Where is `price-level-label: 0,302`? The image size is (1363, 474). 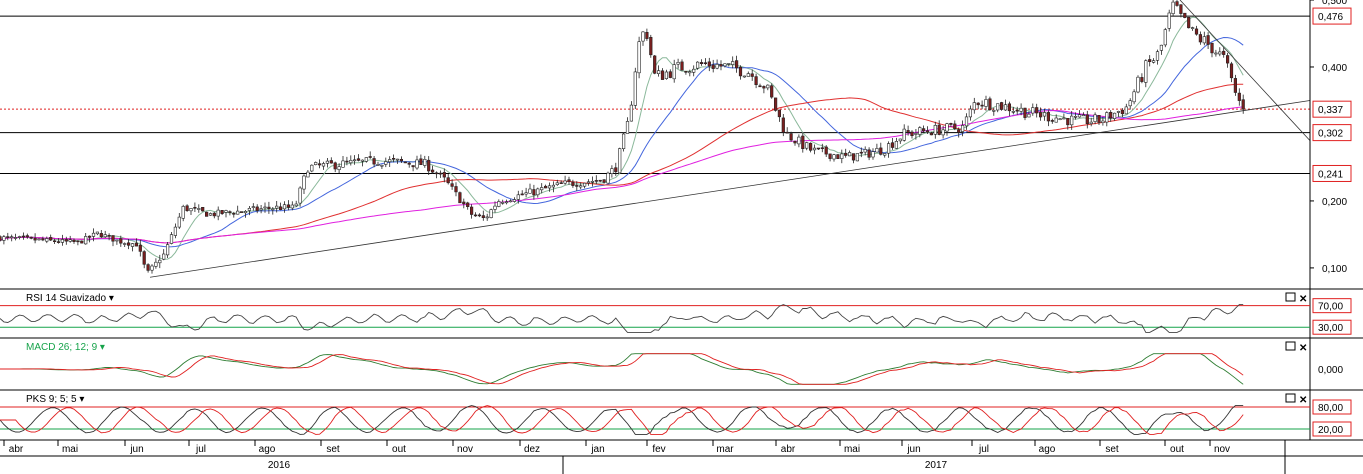 price-level-label: 0,302 is located at coordinates (1330, 134).